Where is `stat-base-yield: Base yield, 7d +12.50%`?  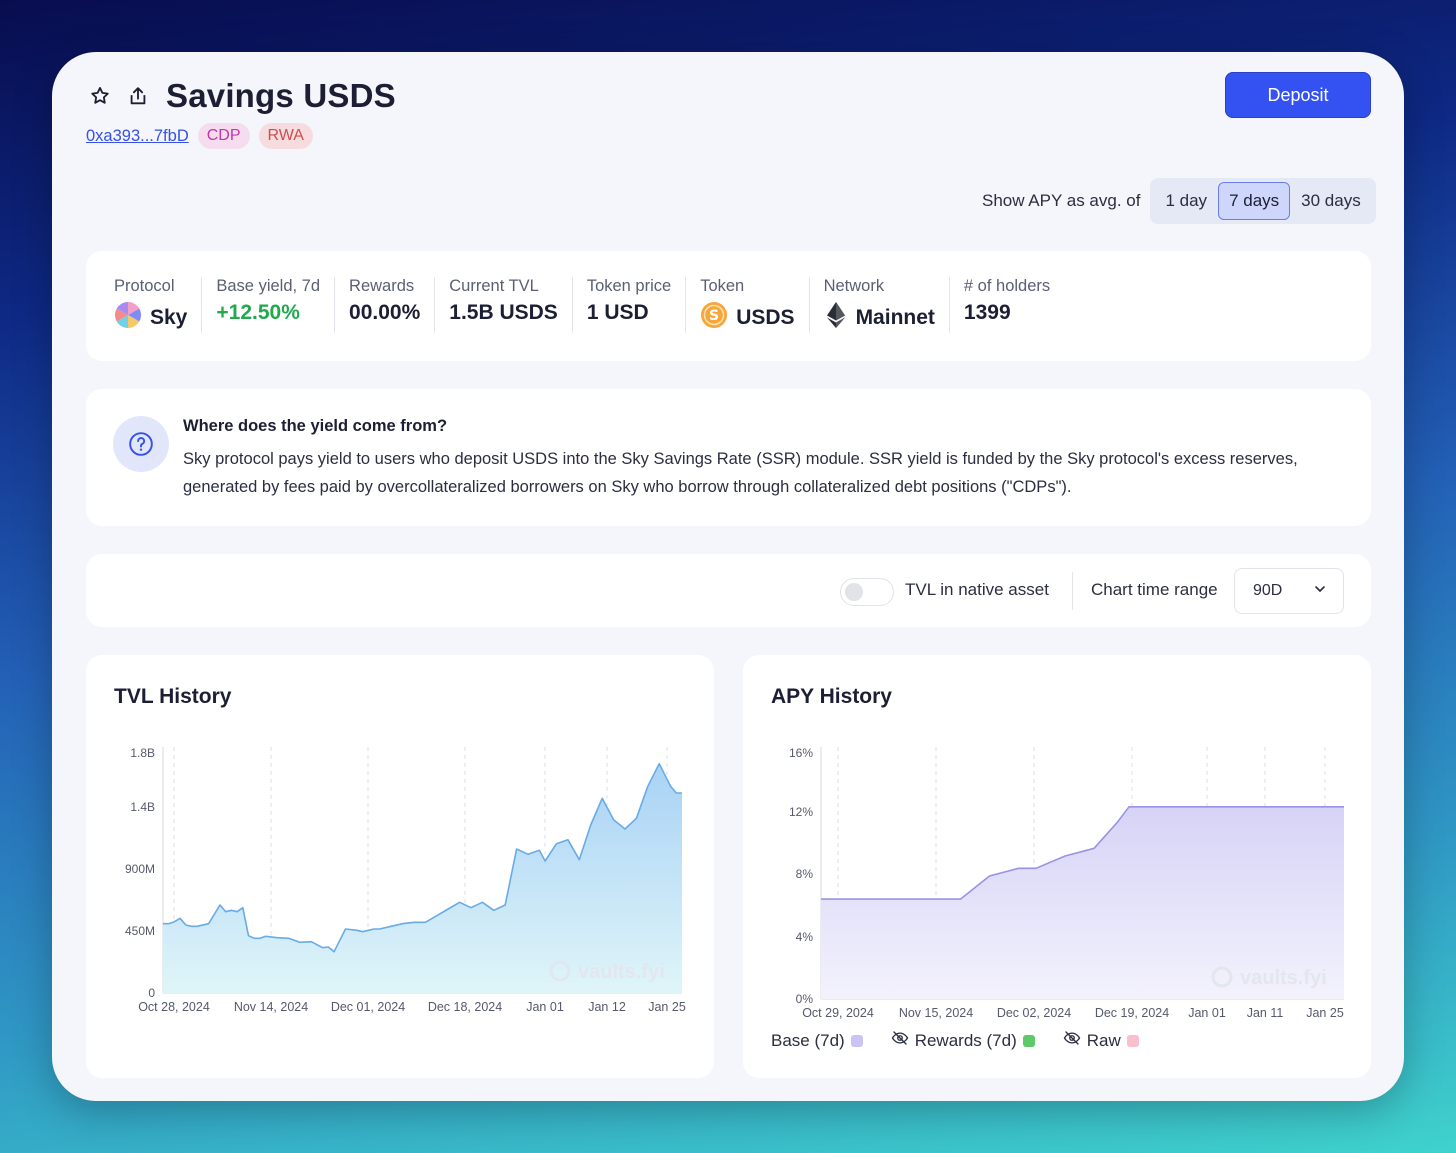 stat-base-yield: Base yield, 7d +12.50% is located at coordinates (267, 305).